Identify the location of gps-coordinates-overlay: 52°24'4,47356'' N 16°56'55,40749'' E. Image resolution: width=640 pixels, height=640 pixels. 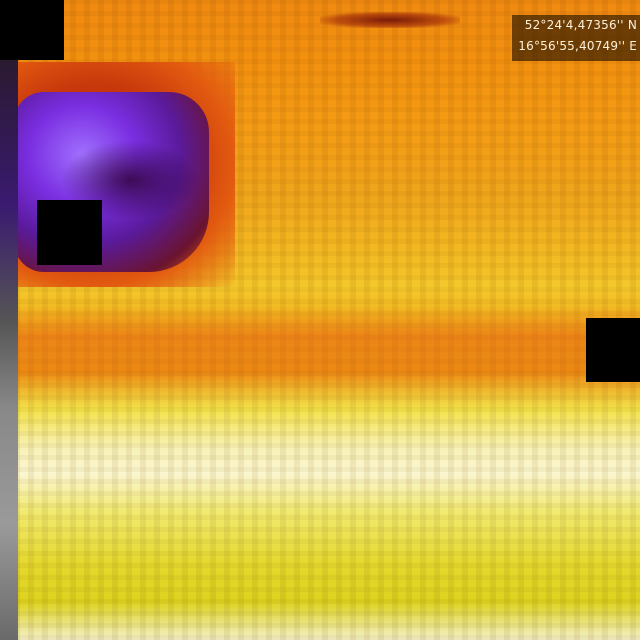
(576, 38).